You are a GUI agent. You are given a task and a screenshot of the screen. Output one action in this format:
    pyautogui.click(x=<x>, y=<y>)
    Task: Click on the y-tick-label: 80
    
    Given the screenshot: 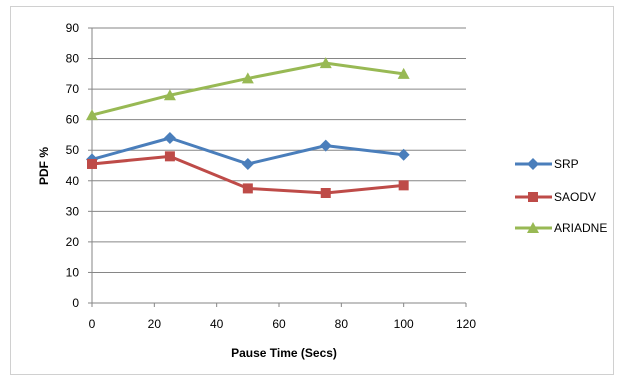 What is the action you would take?
    pyautogui.click(x=73, y=59)
    